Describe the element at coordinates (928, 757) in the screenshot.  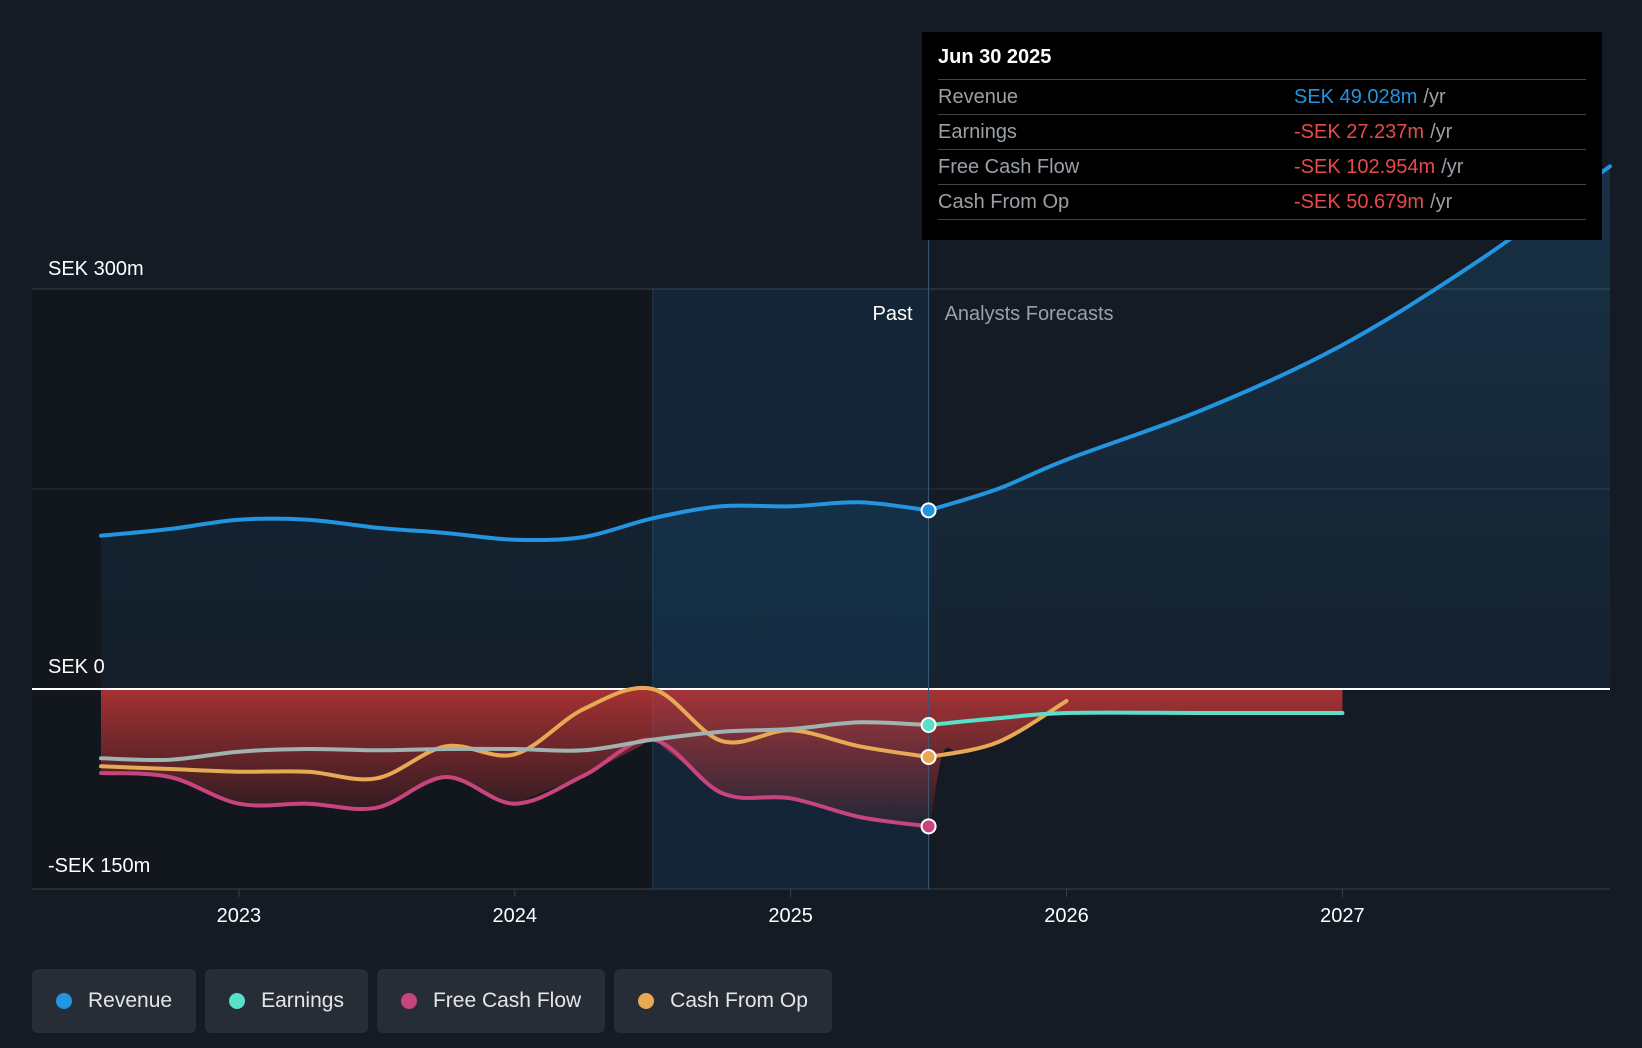
I see `cash-from-op-marker` at that location.